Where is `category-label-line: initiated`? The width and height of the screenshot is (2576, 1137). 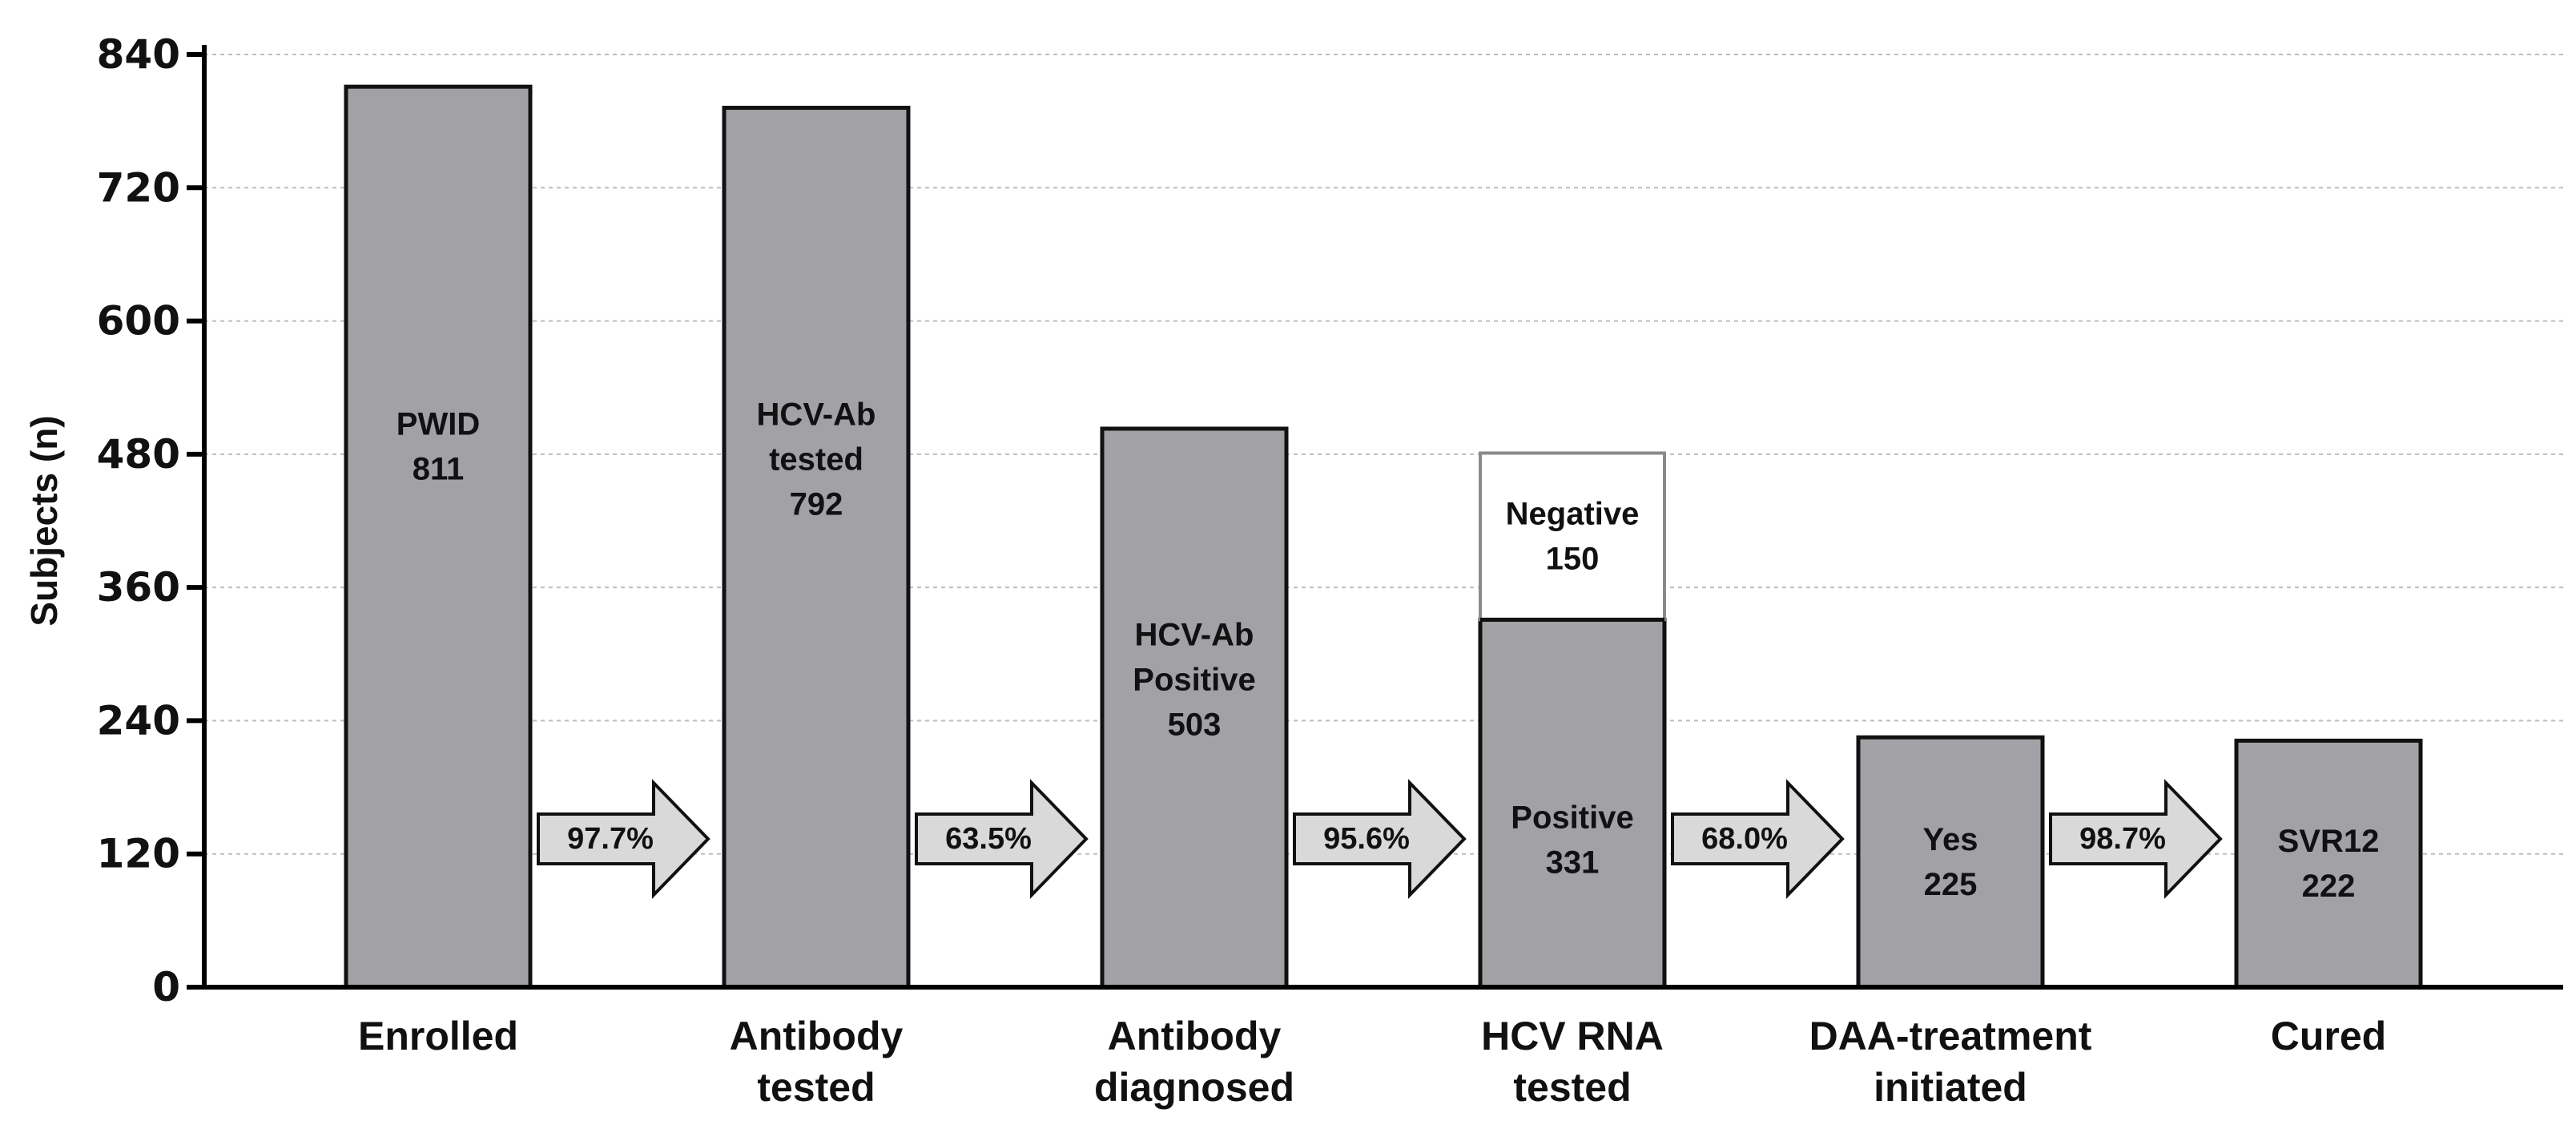
category-label-line: initiated is located at coordinates (1951, 1087).